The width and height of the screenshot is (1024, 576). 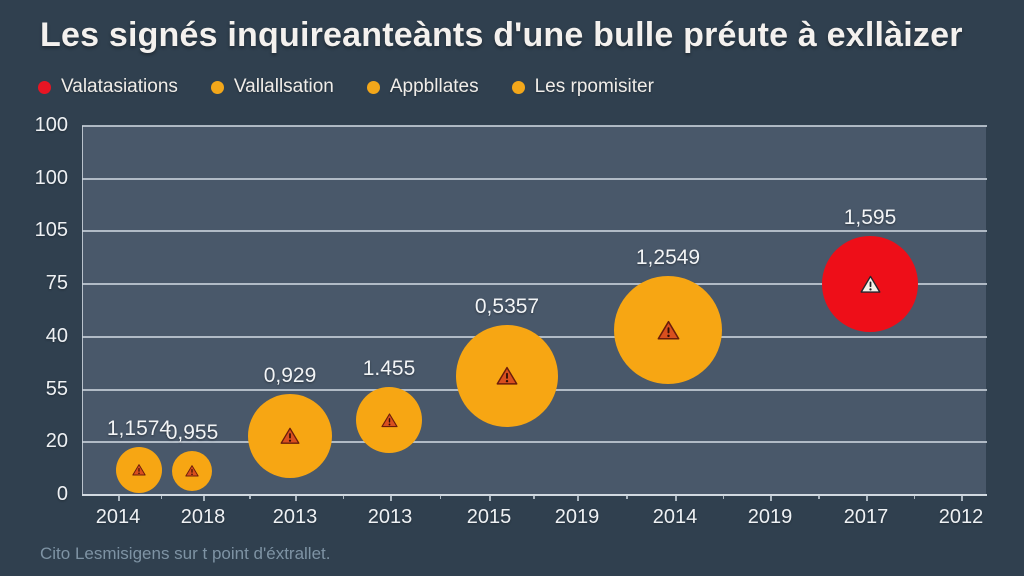 I want to click on y-axis-tick-label: 0, so click(x=62, y=494).